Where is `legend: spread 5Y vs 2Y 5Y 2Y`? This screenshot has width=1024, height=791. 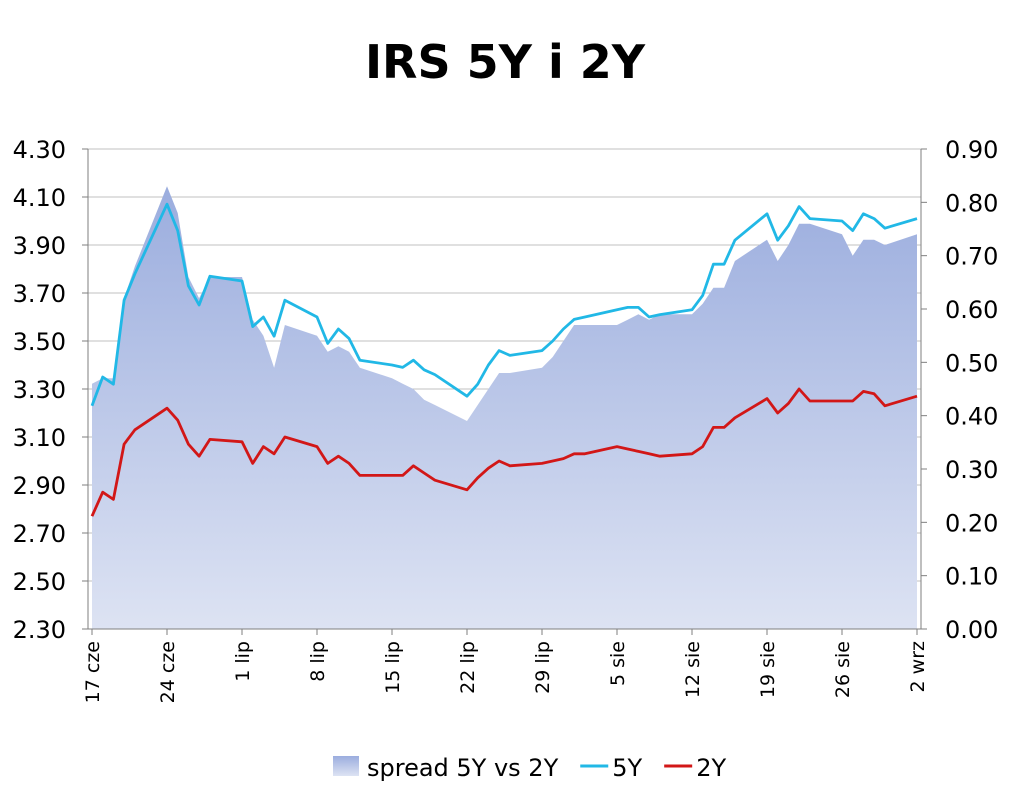 legend: spread 5Y vs 2Y 5Y 2Y is located at coordinates (529, 768).